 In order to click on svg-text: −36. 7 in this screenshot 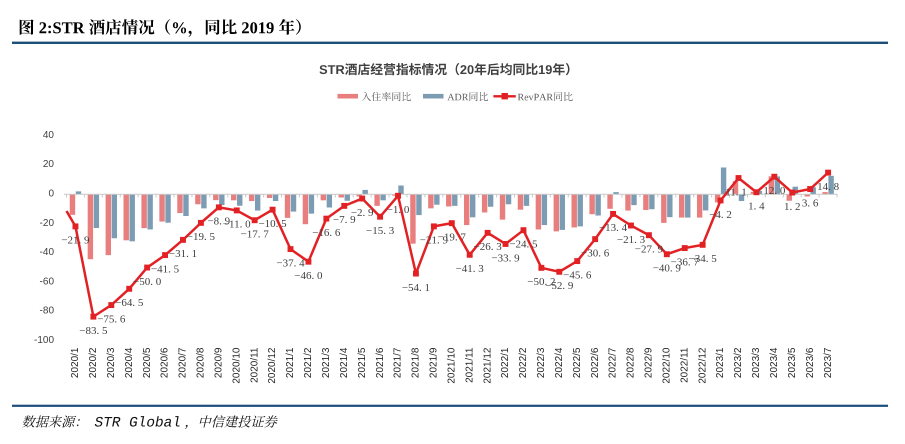, I will do `click(685, 262)`.